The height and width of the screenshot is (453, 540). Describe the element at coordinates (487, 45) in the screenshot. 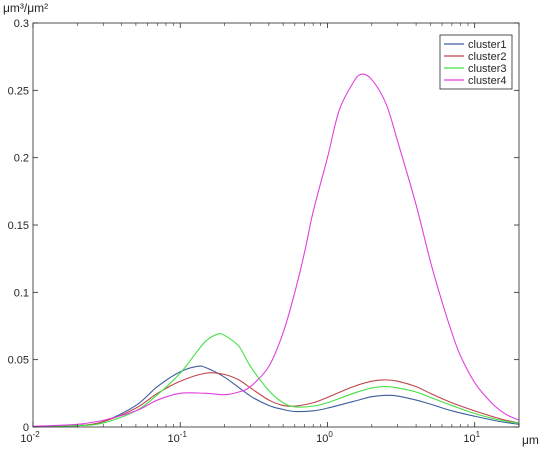

I see `legend-label-cluster1: cluster1` at that location.